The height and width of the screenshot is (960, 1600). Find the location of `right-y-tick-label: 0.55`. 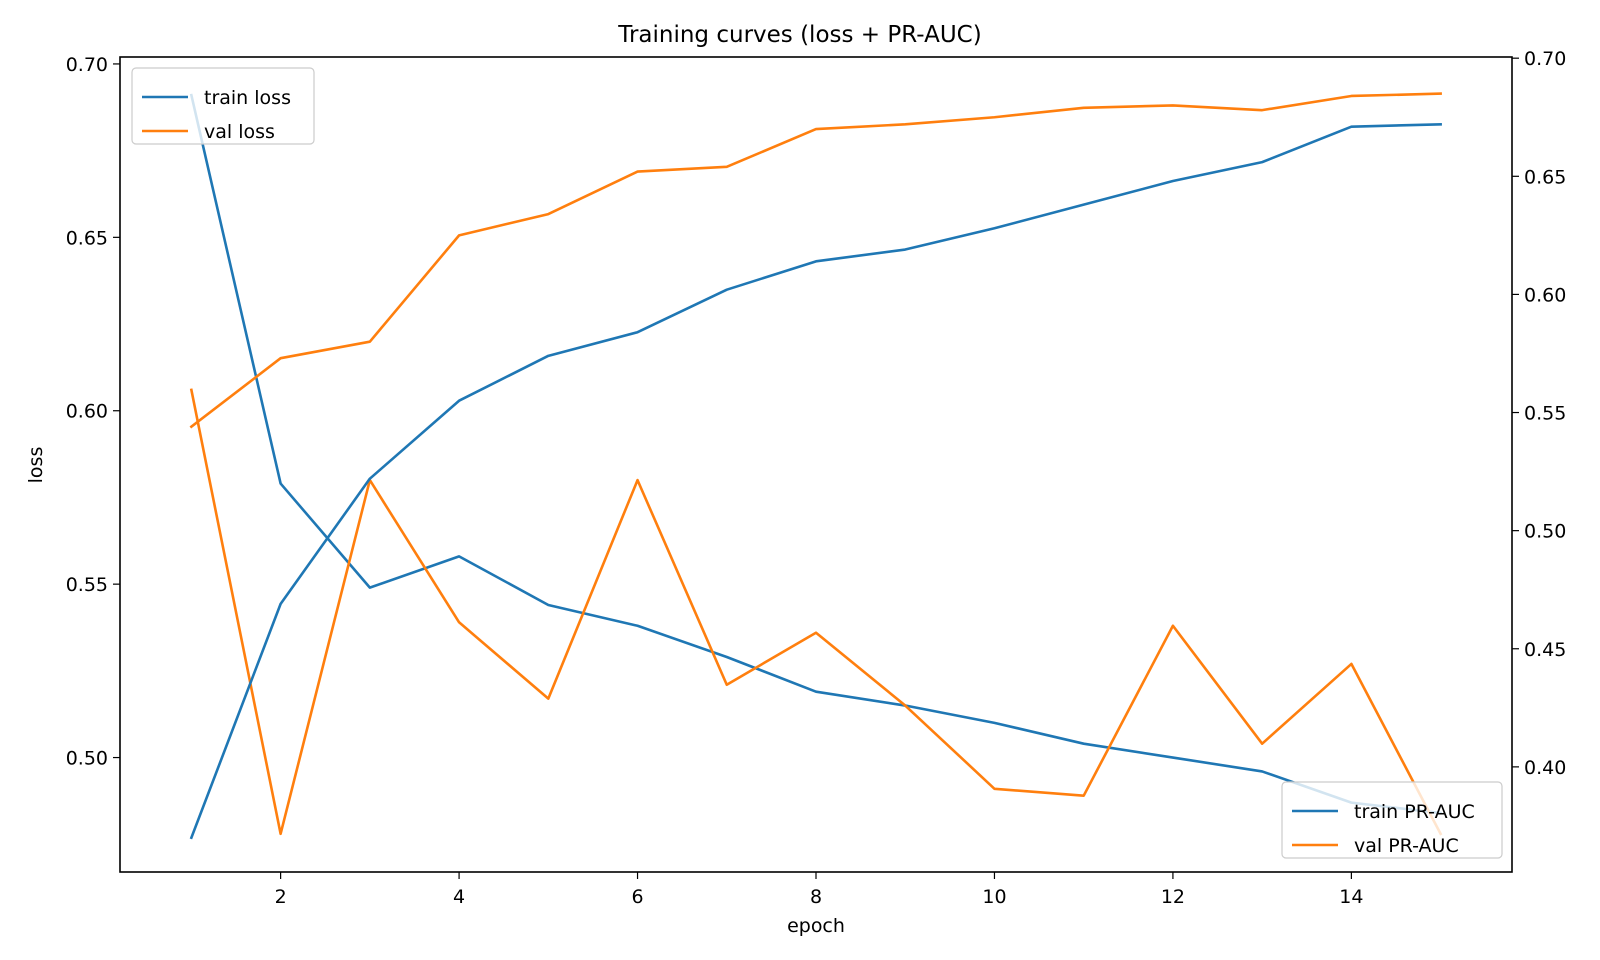

right-y-tick-label: 0.55 is located at coordinates (1545, 414).